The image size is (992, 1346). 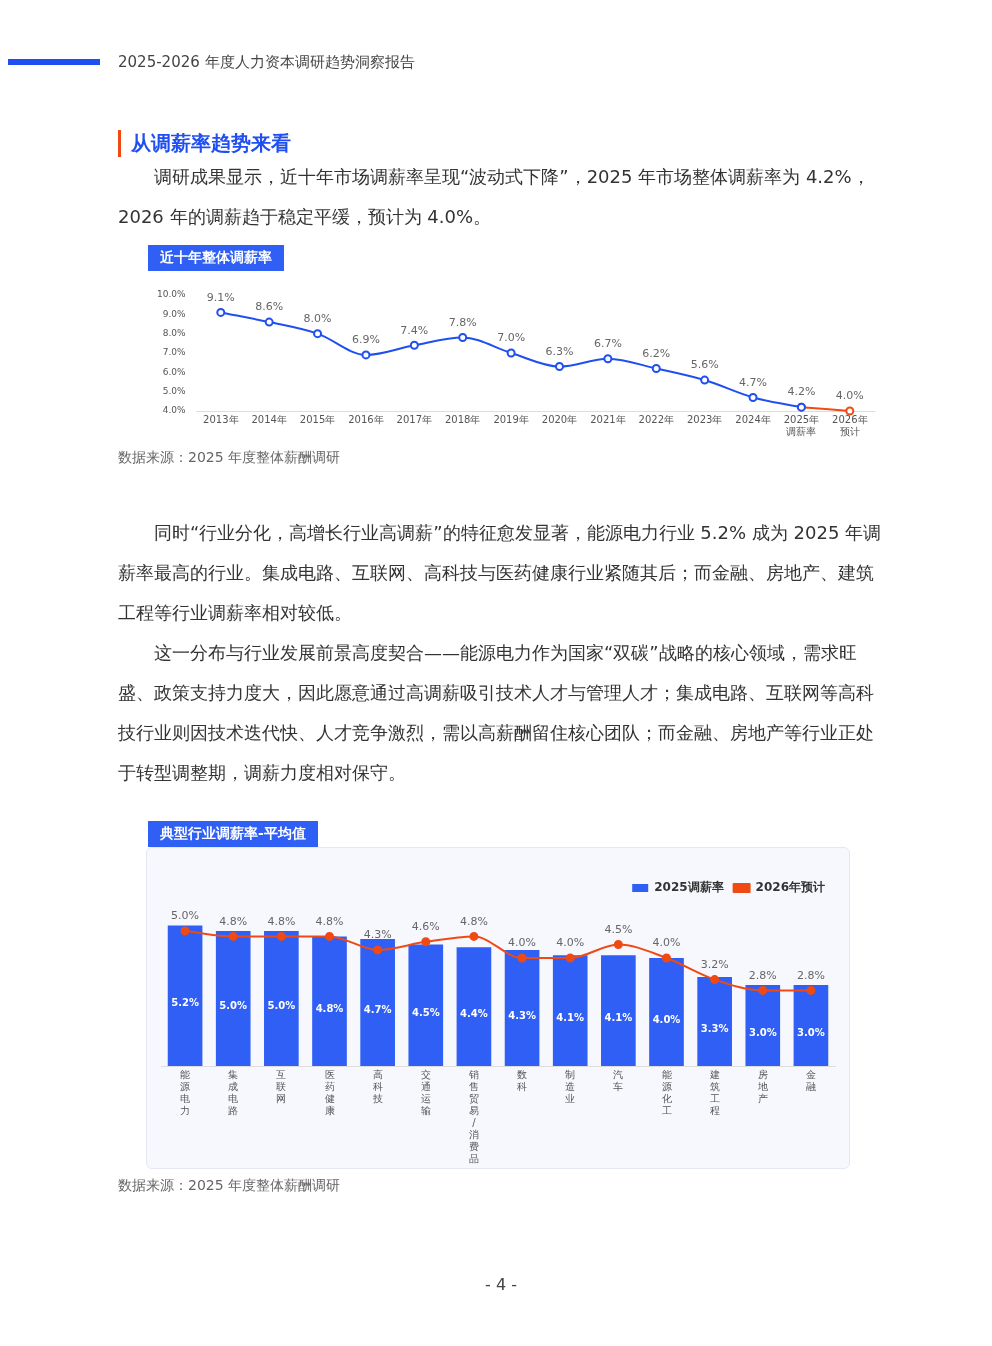 What do you see at coordinates (850, 425) in the screenshot?
I see `x-tick-label: 2026年预计` at bounding box center [850, 425].